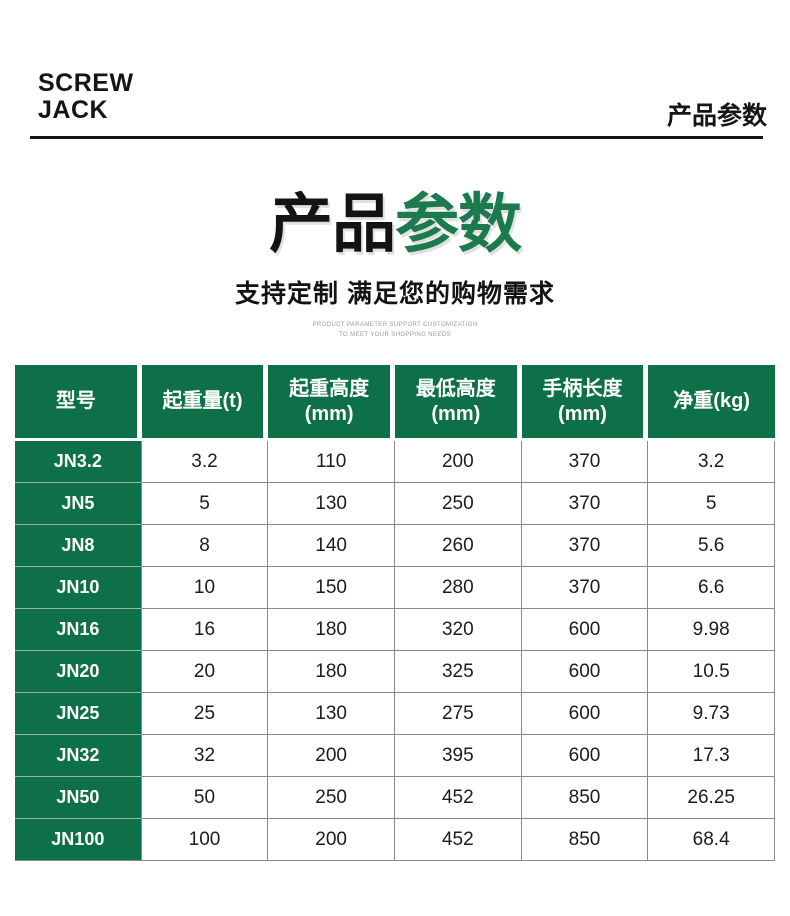 Image resolution: width=790 pixels, height=916 pixels. Describe the element at coordinates (458, 588) in the screenshot. I see `value-cell: 280` at that location.